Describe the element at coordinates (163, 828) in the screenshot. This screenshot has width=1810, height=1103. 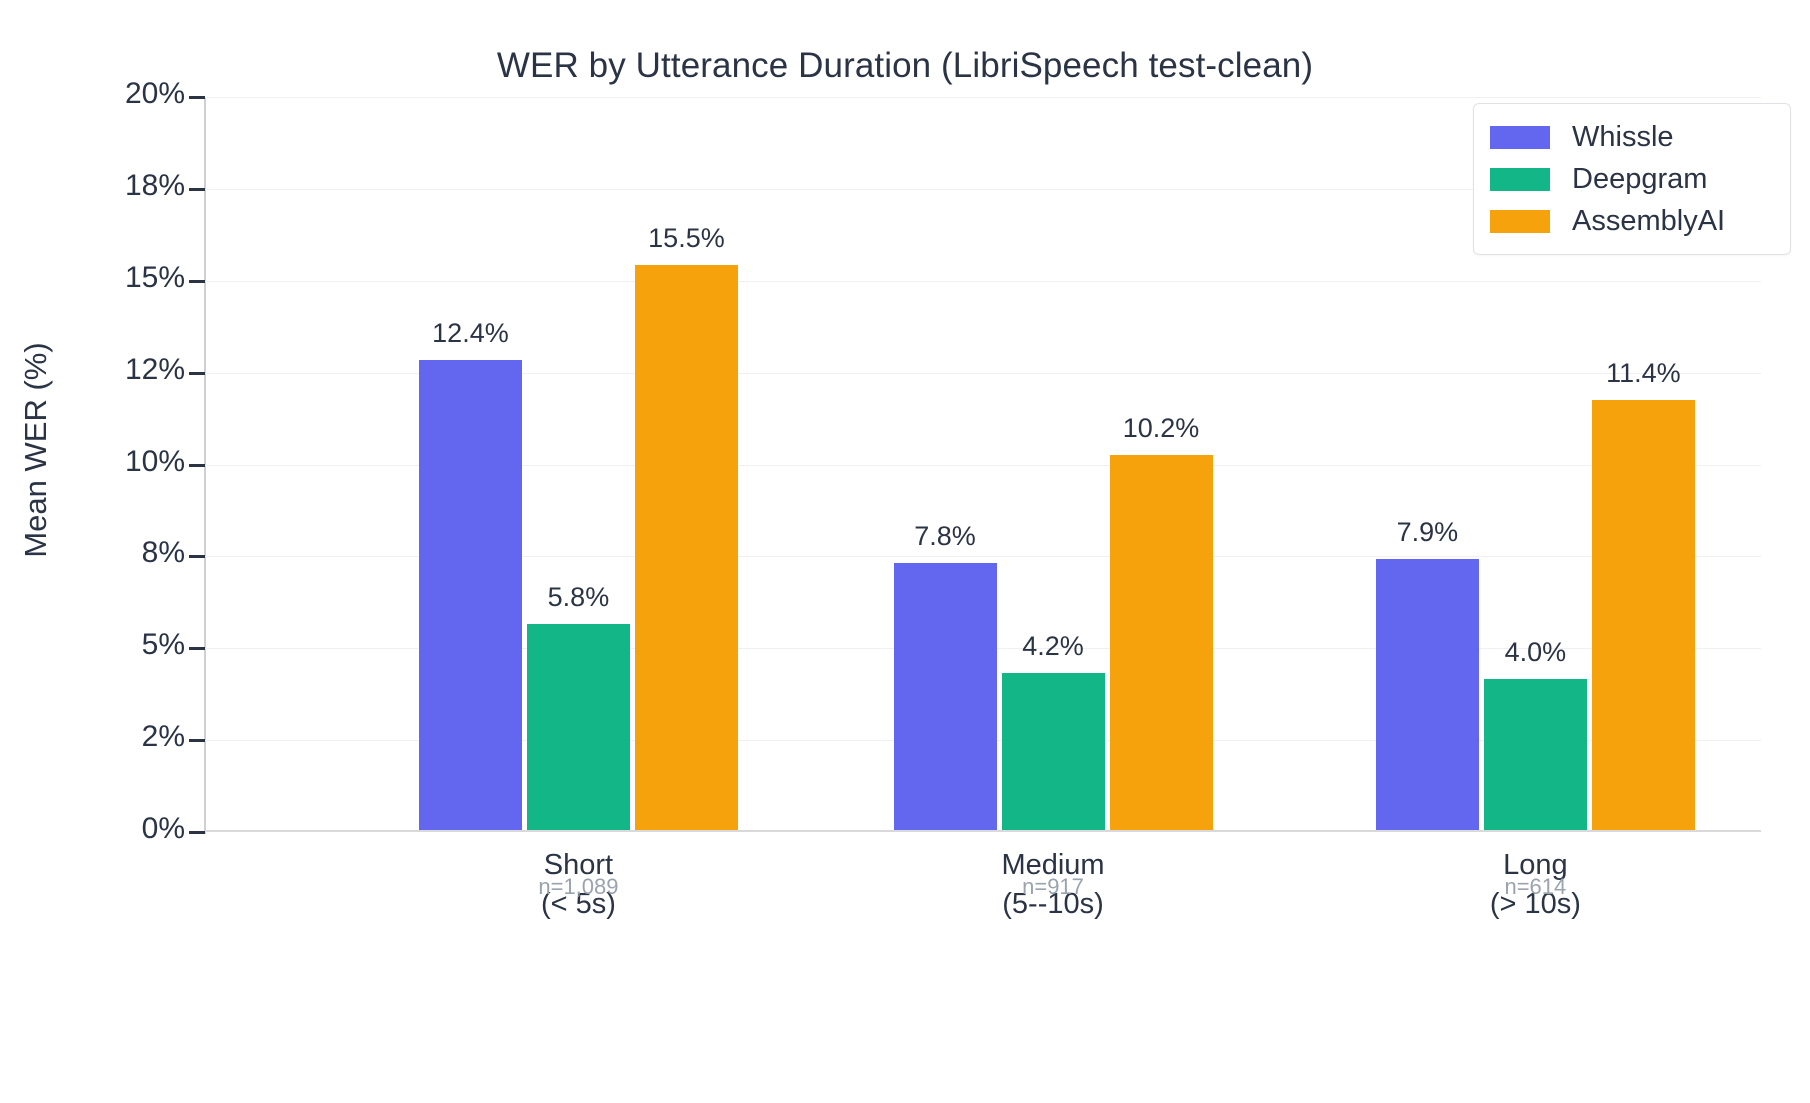
I see `y-tick-label: 0%` at that location.